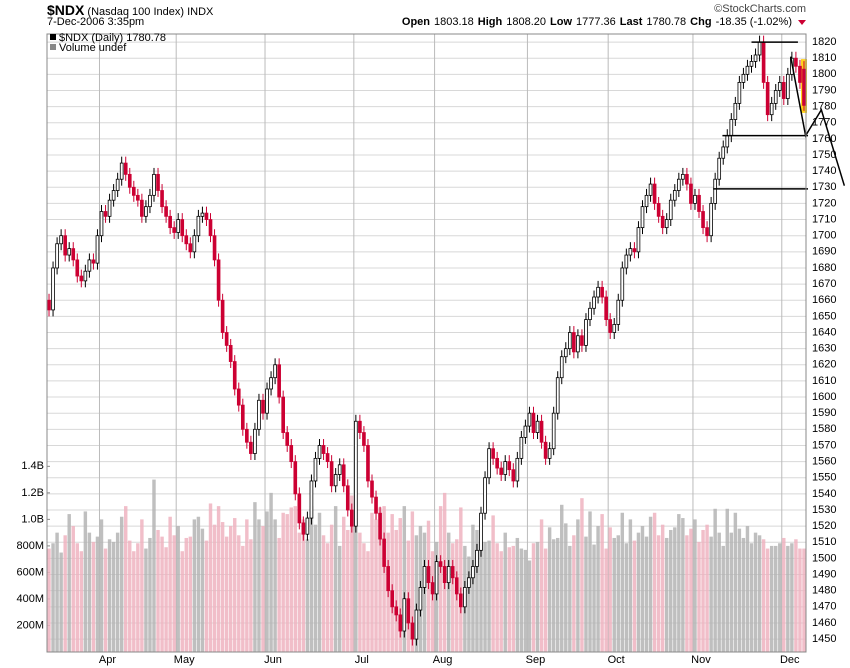  What do you see at coordinates (616, 660) in the screenshot?
I see `x-tick-label: Oct` at bounding box center [616, 660].